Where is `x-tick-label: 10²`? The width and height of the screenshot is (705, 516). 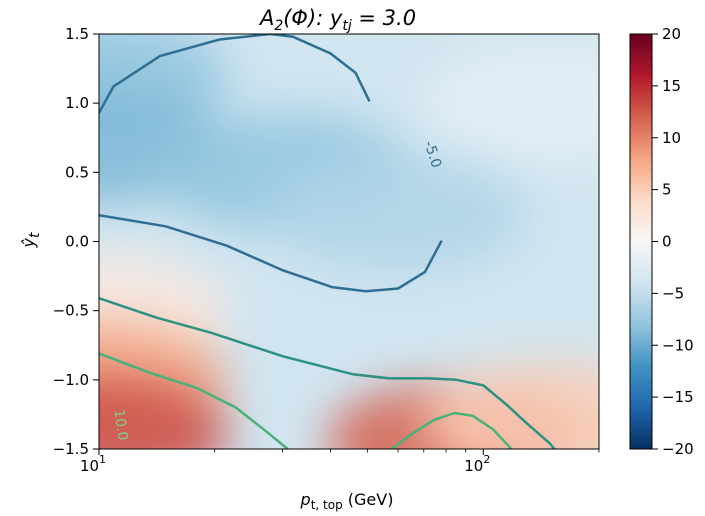
x-tick-label: 10² is located at coordinates (477, 464).